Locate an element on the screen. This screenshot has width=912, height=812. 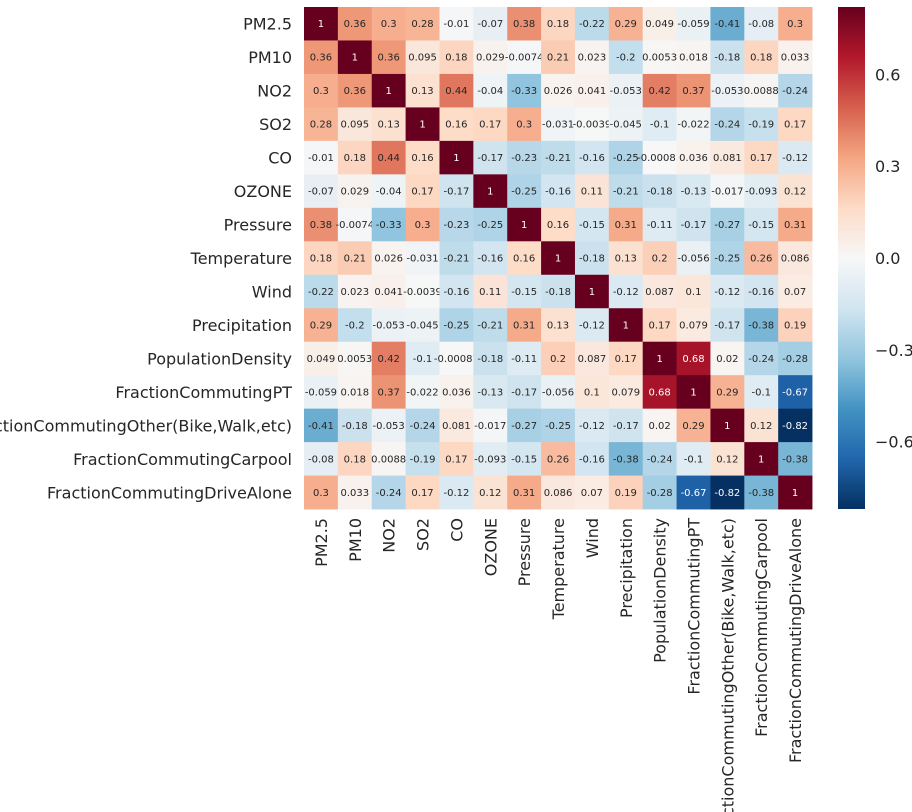
heatmap-cell-label: -0.059 is located at coordinates (321, 392).